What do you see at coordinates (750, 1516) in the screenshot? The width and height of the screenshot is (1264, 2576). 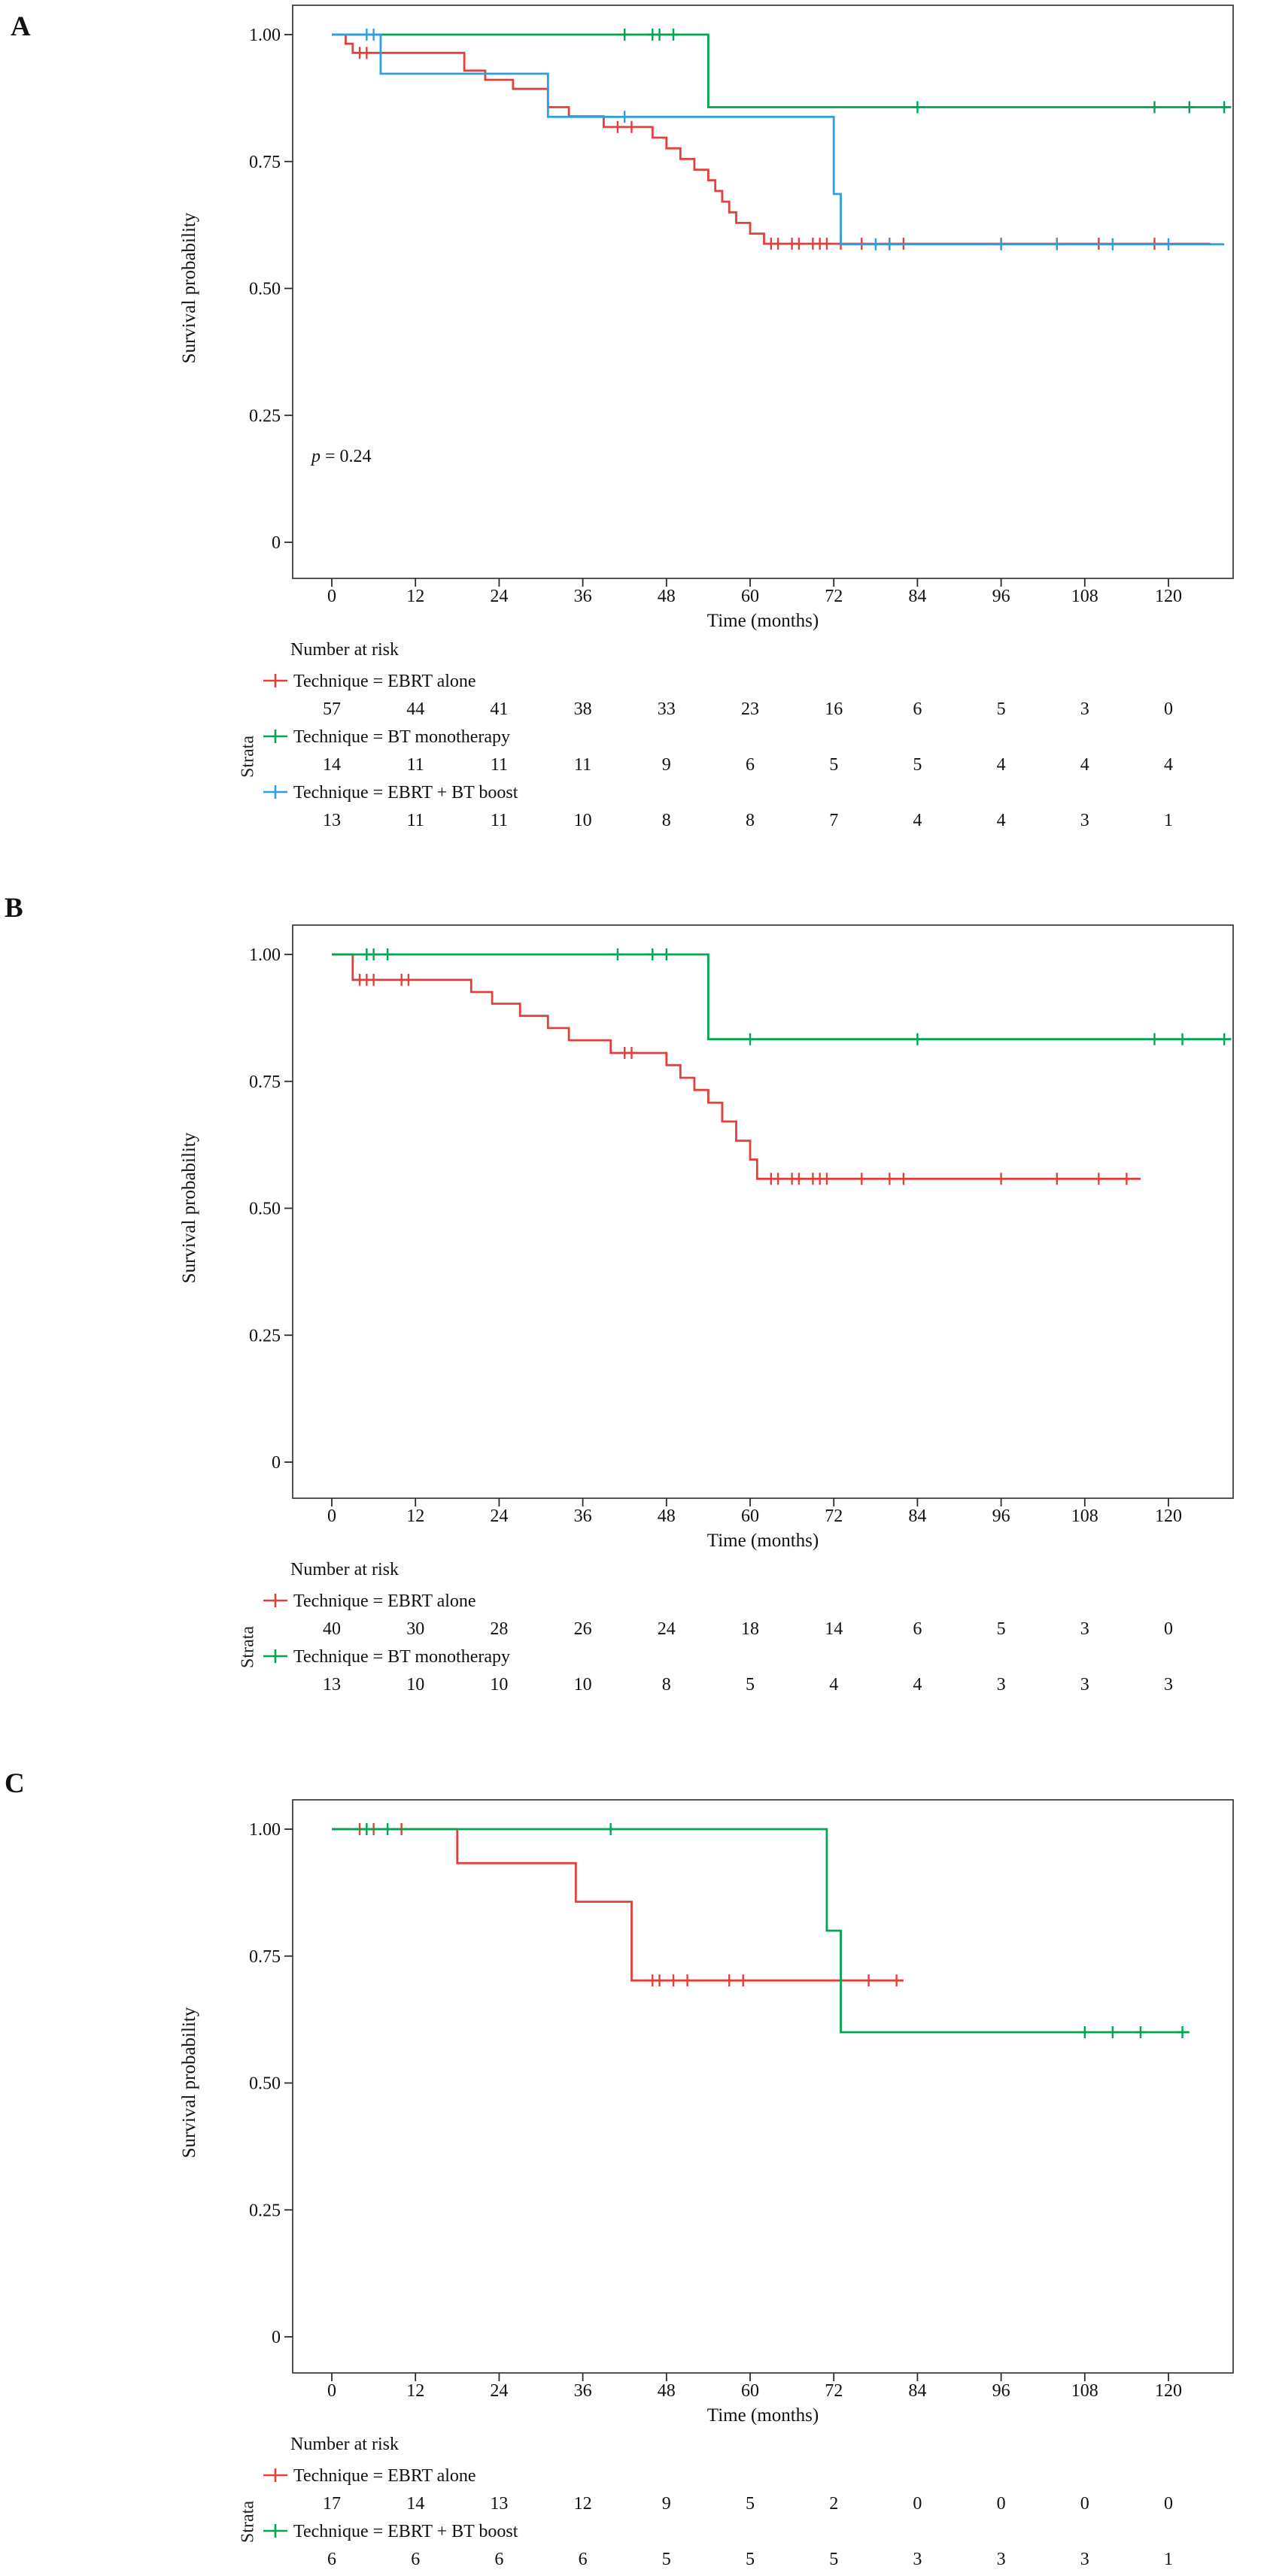 I see `x-tick-label: 60` at bounding box center [750, 1516].